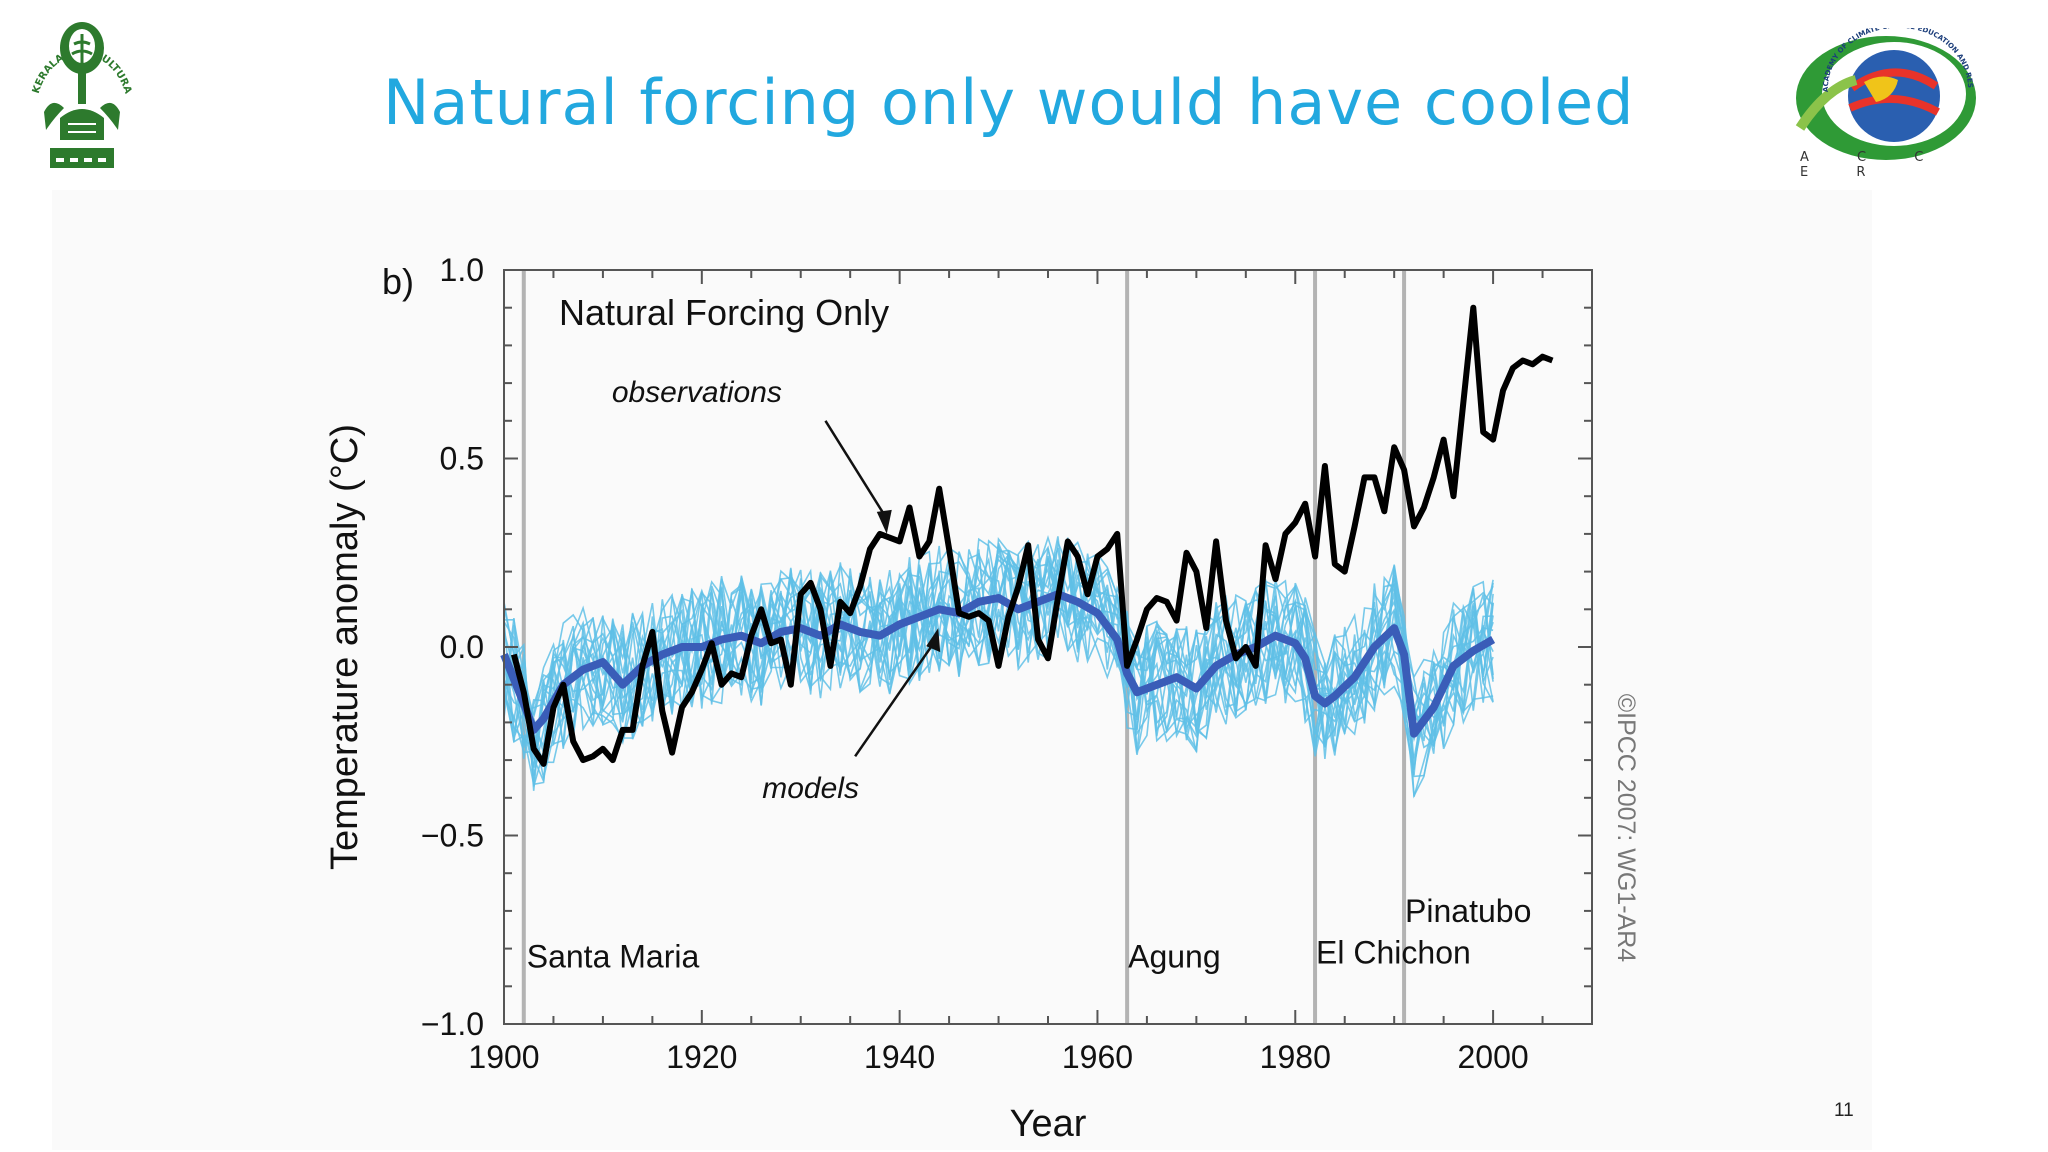  What do you see at coordinates (1844, 1110) in the screenshot?
I see `slide-number: 11` at bounding box center [1844, 1110].